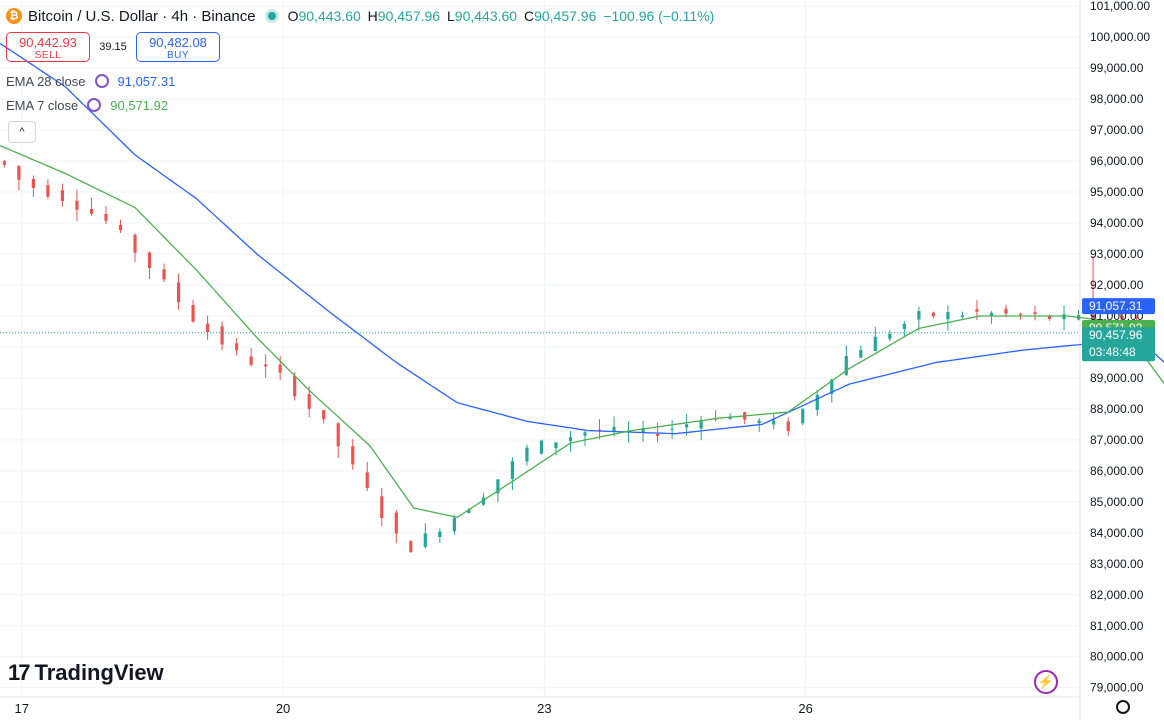 The image size is (1164, 720). Describe the element at coordinates (1117, 254) in the screenshot. I see `y-tick-label: 93,000.00` at that location.